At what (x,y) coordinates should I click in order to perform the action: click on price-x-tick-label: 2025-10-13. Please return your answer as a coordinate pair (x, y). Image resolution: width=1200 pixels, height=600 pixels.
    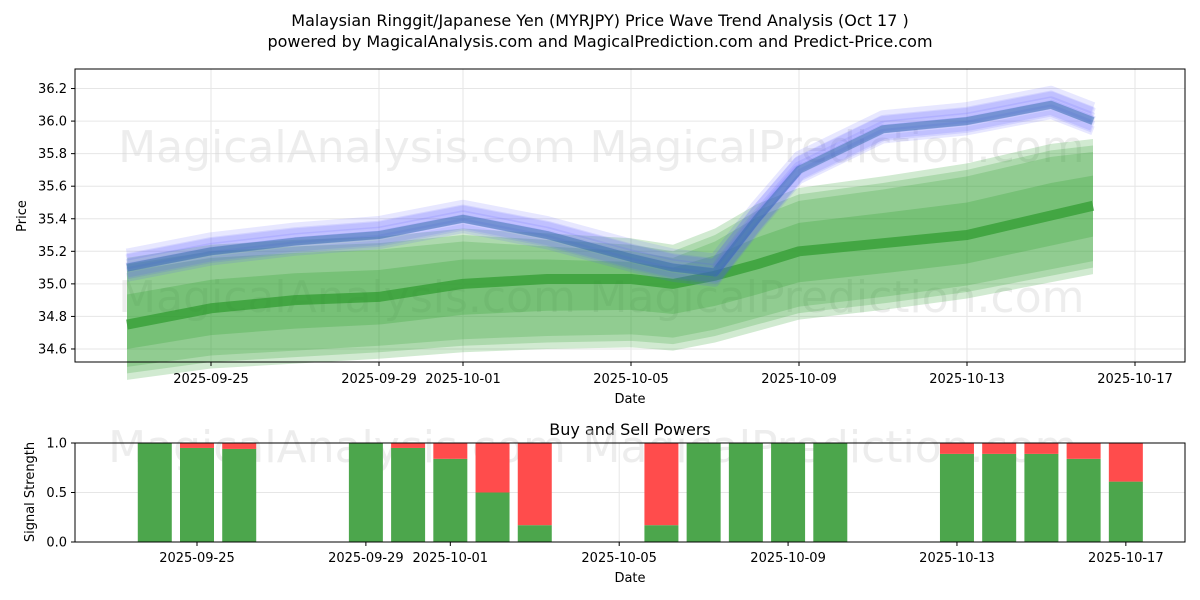
    Looking at the image, I should click on (967, 379).